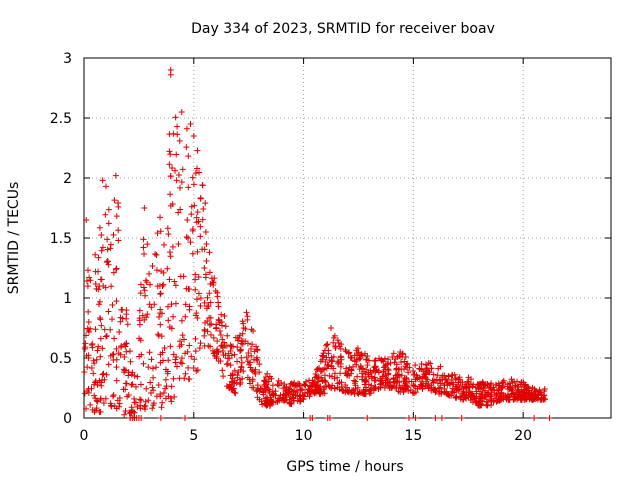 The width and height of the screenshot is (640, 480). Describe the element at coordinates (61, 119) in the screenshot. I see `y-tick-label: 2.5` at that location.